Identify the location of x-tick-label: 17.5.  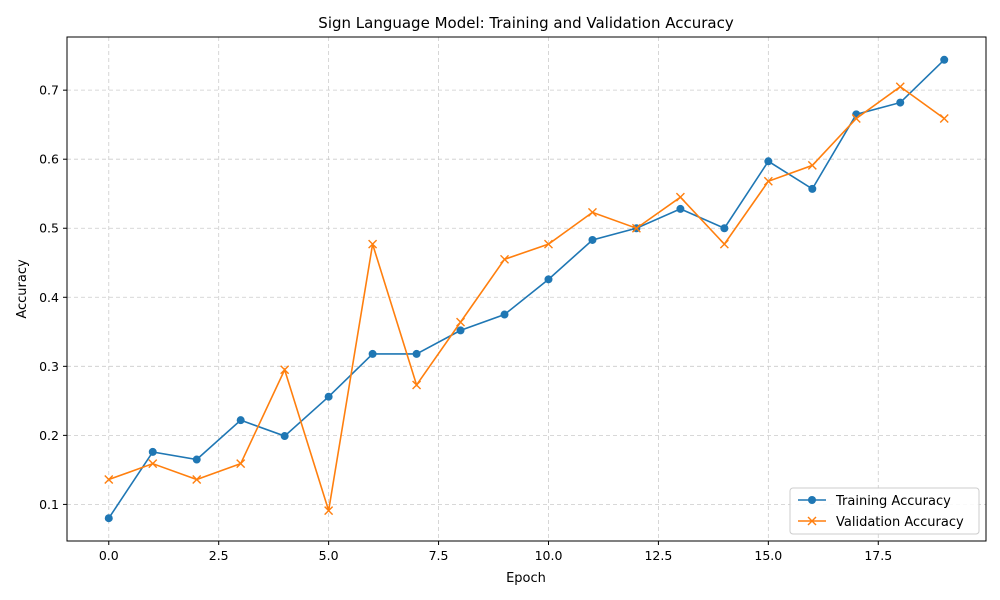
(878, 555).